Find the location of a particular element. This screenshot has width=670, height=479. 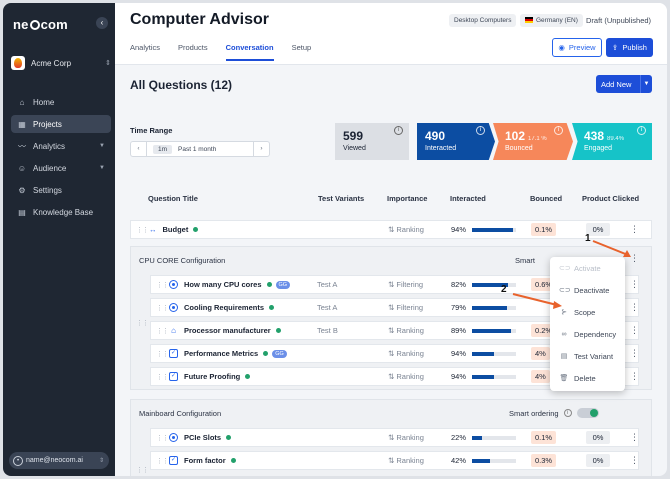

importance: ⇅ Filtering is located at coordinates (405, 307).